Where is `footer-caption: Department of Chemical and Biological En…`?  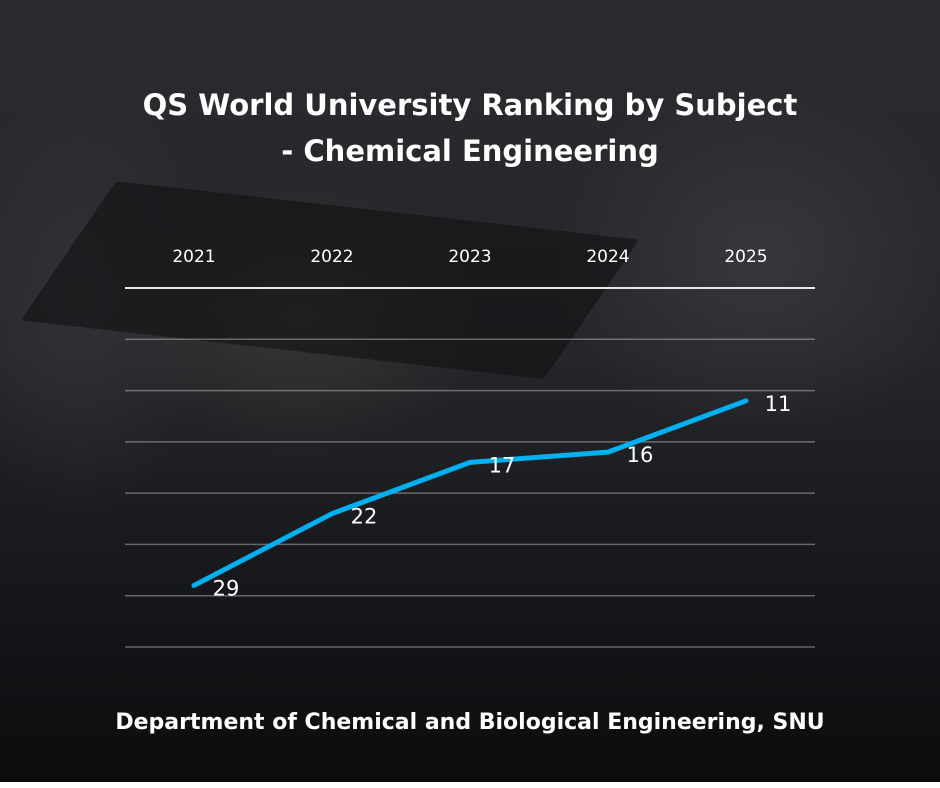 footer-caption: Department of Chemical and Biological En… is located at coordinates (470, 722).